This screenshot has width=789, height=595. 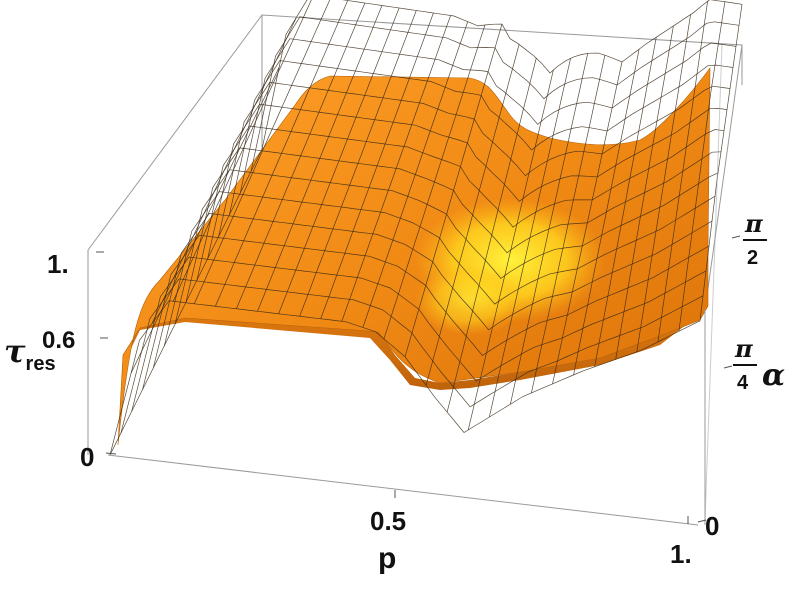 I want to click on svg-text: 4, so click(x=743, y=383).